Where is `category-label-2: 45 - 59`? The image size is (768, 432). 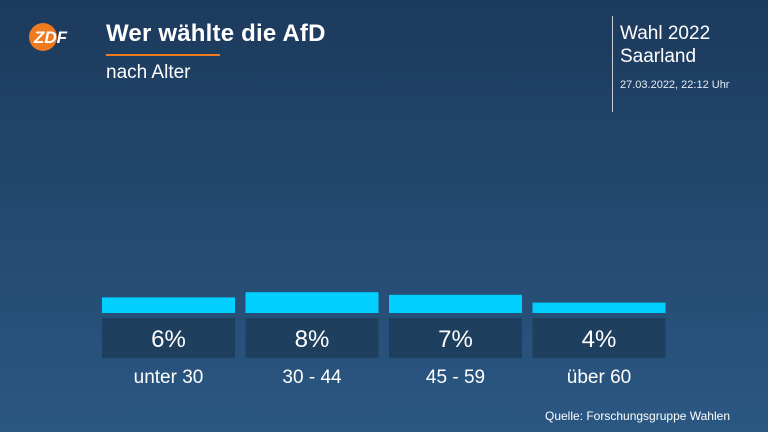
category-label-2: 45 - 59 is located at coordinates (455, 377).